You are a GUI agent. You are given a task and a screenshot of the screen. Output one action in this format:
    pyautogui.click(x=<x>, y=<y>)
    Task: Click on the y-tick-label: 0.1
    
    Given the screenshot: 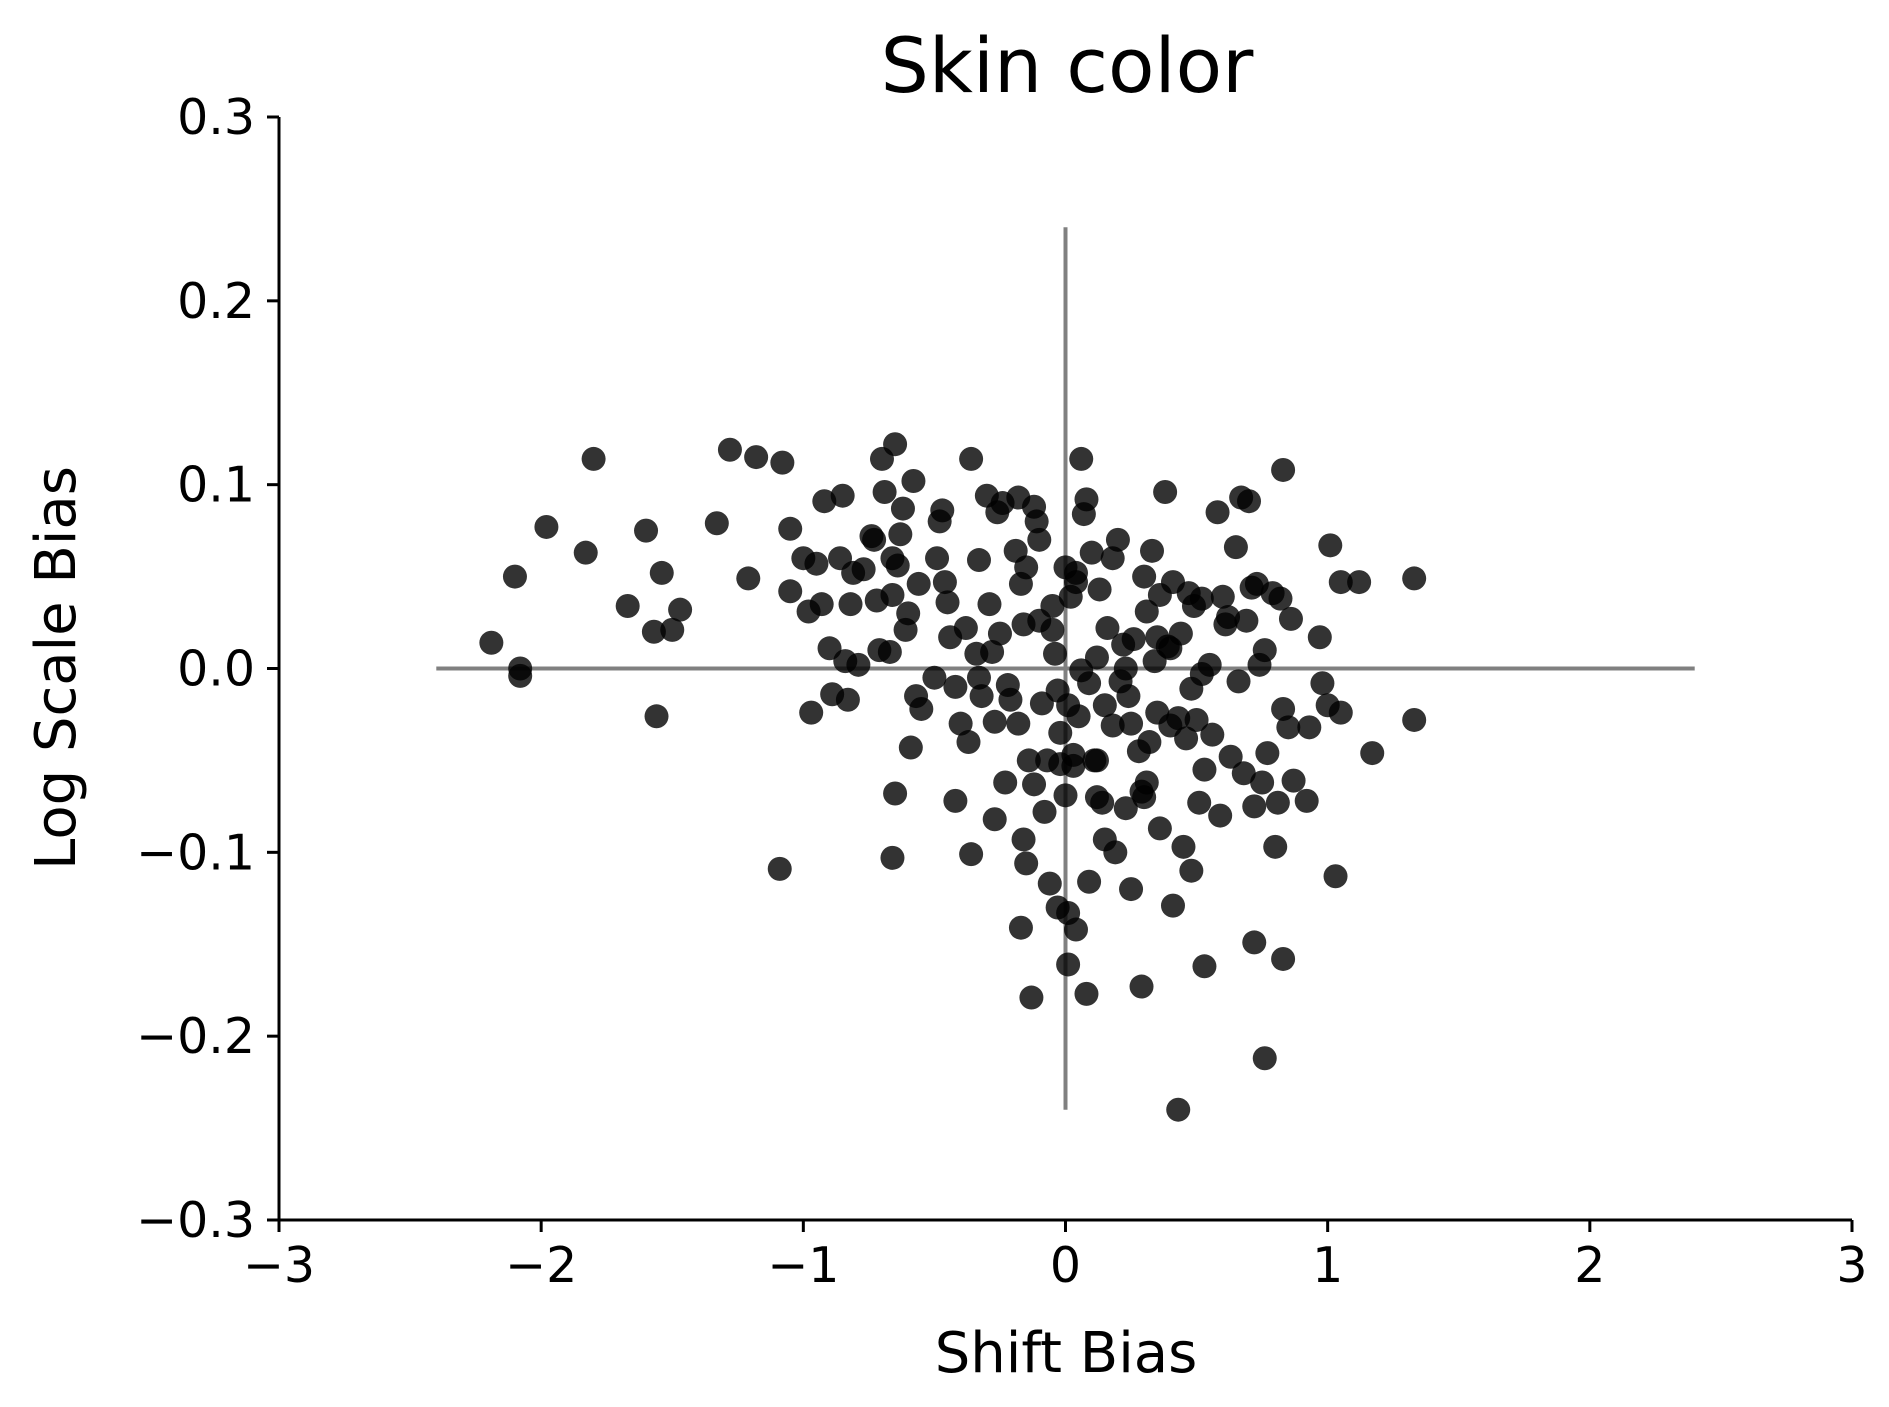 What is the action you would take?
    pyautogui.click(x=216, y=485)
    